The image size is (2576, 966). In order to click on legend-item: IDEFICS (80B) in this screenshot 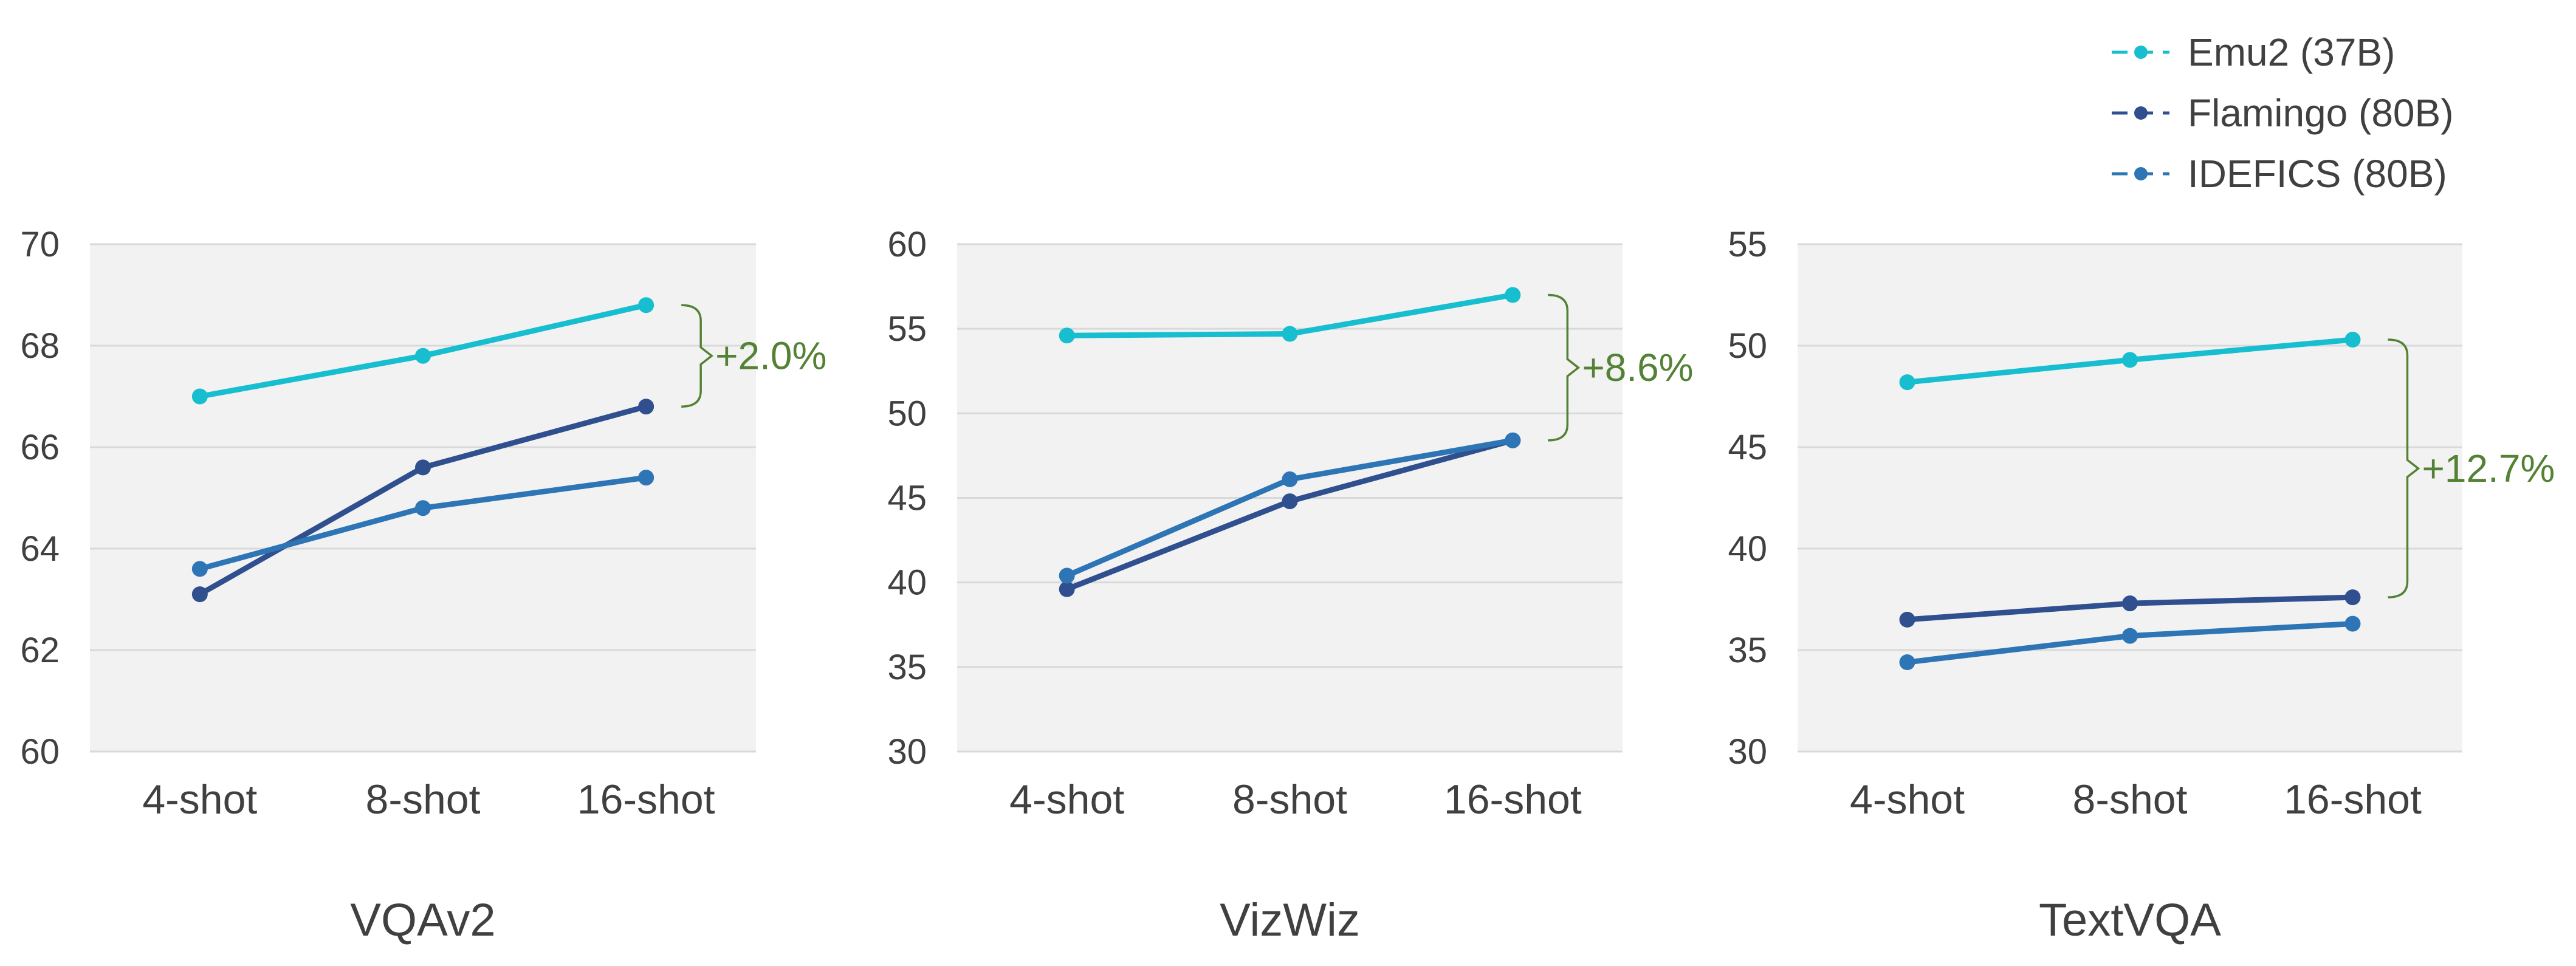, I will do `click(2279, 174)`.